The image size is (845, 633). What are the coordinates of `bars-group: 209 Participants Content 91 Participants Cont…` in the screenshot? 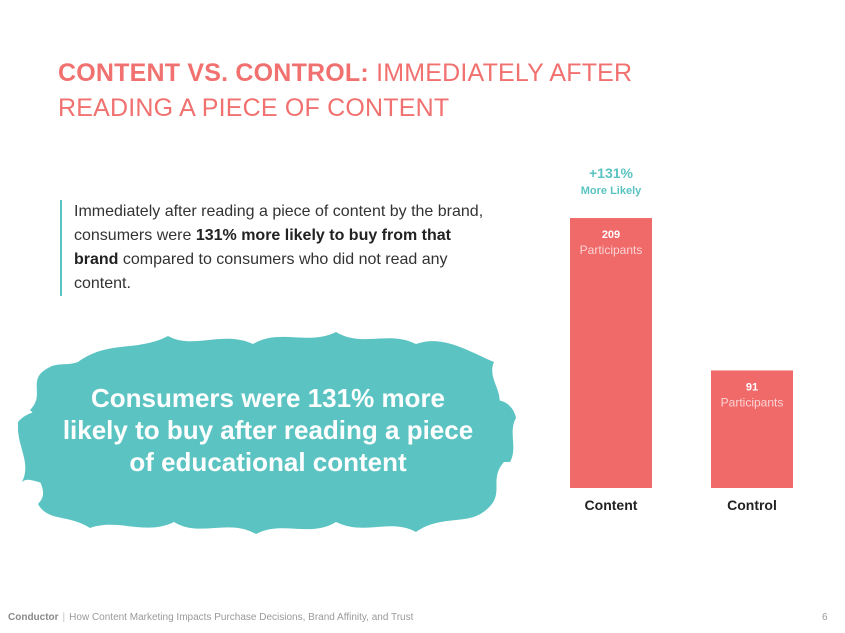 It's located at (681, 365).